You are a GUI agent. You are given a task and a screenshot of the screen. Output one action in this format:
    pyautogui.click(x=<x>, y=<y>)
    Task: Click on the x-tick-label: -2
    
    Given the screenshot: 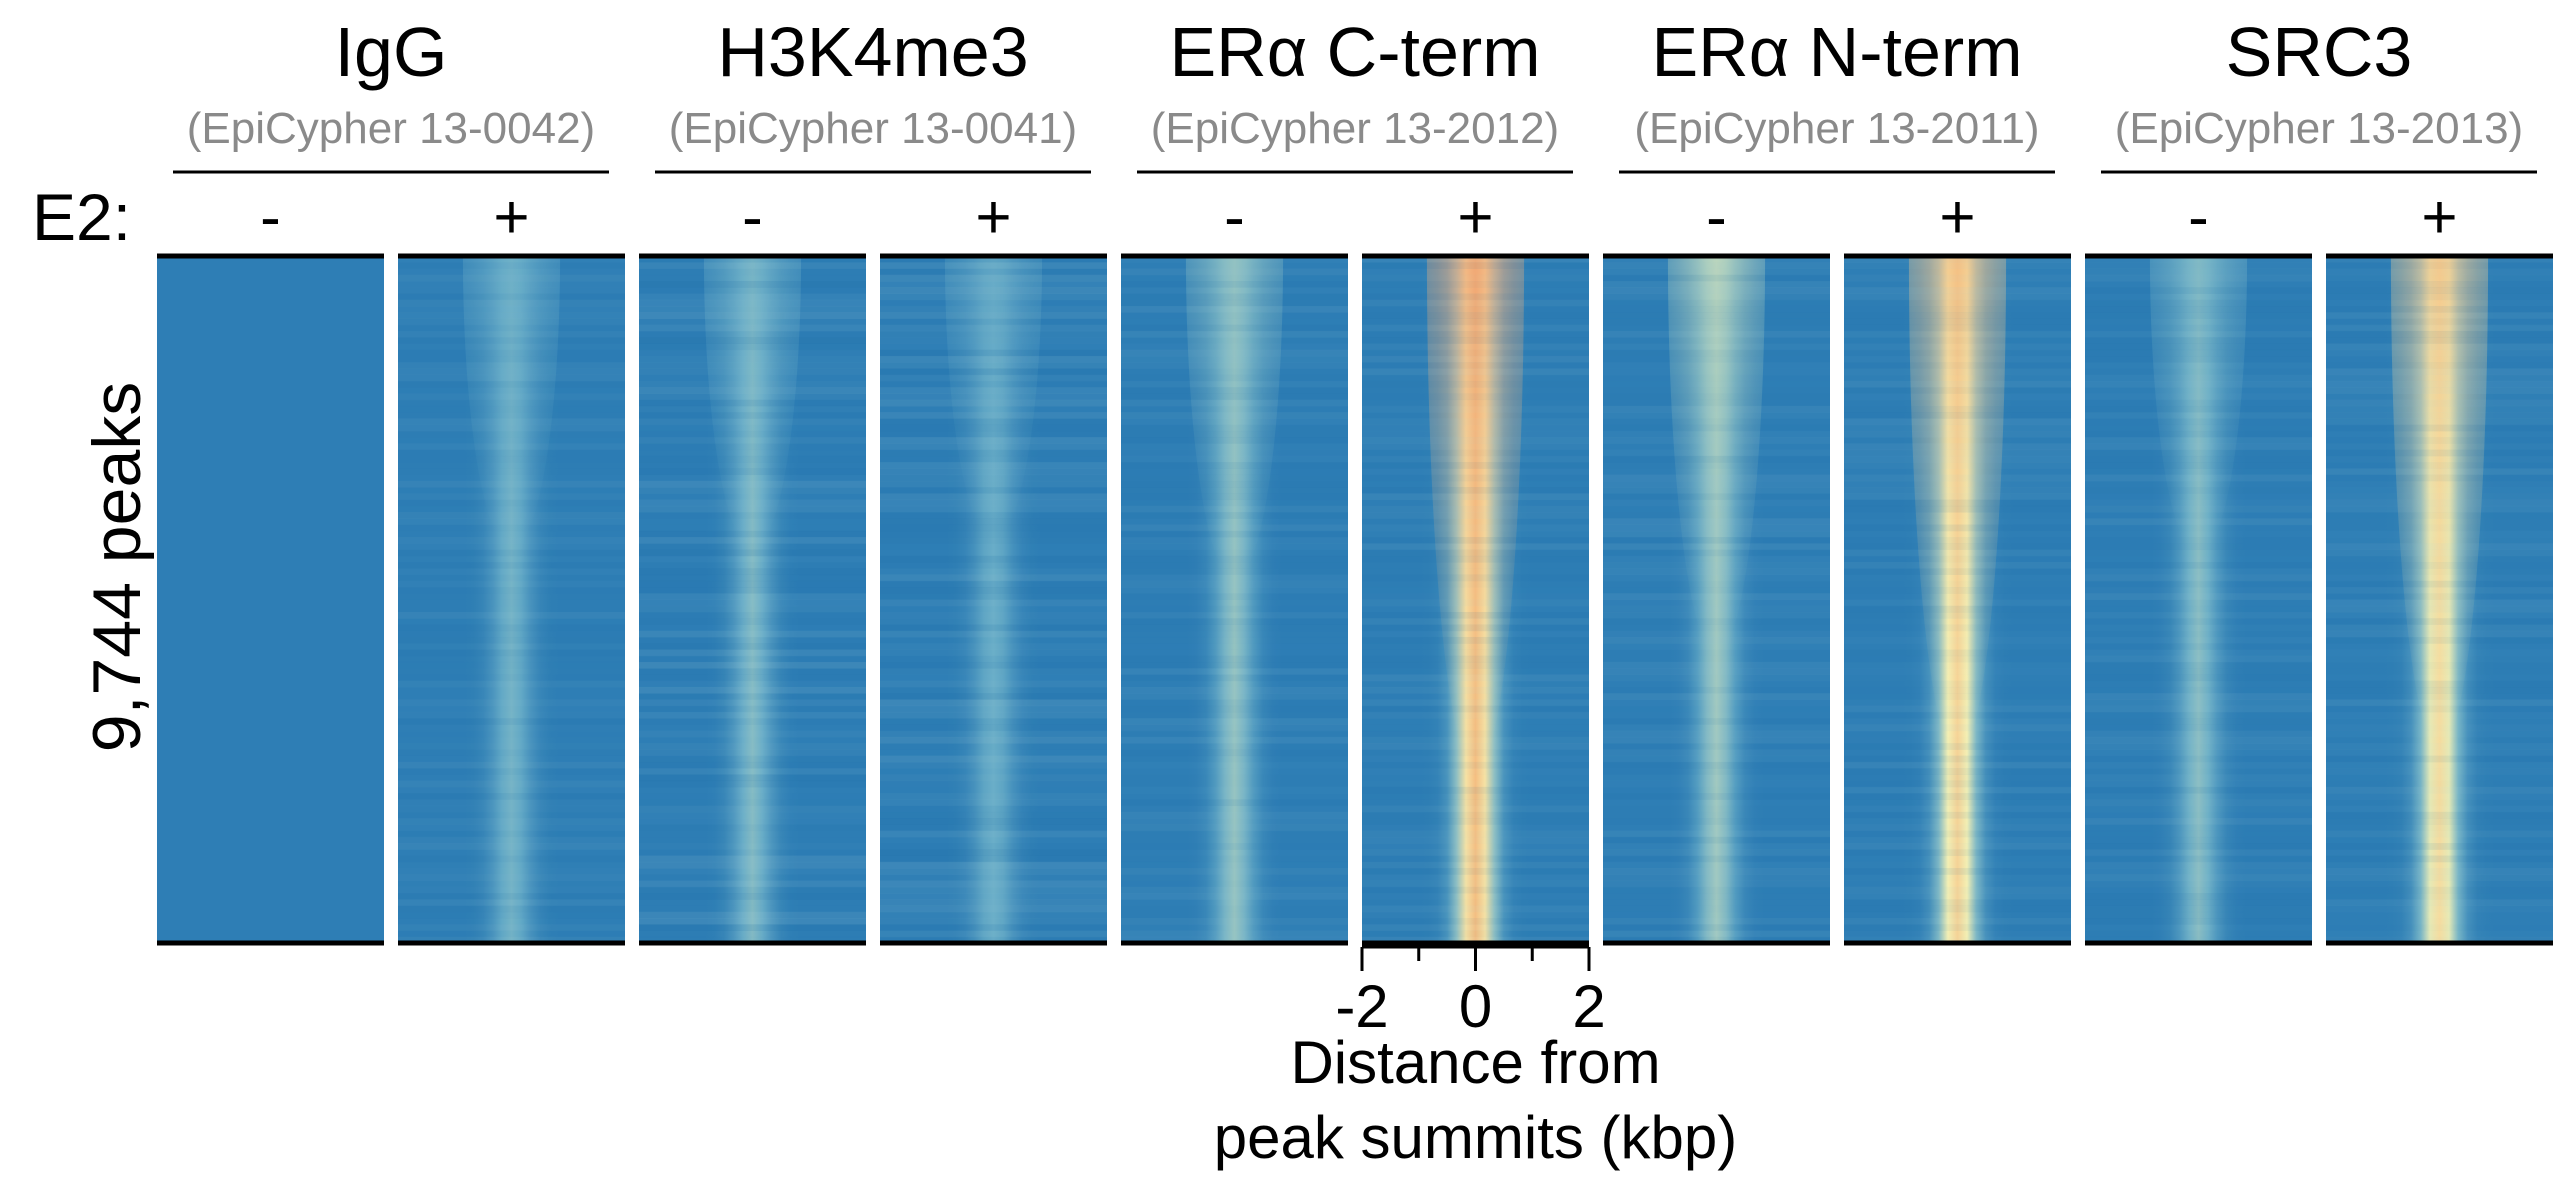 What is the action you would take?
    pyautogui.click(x=1361, y=1006)
    